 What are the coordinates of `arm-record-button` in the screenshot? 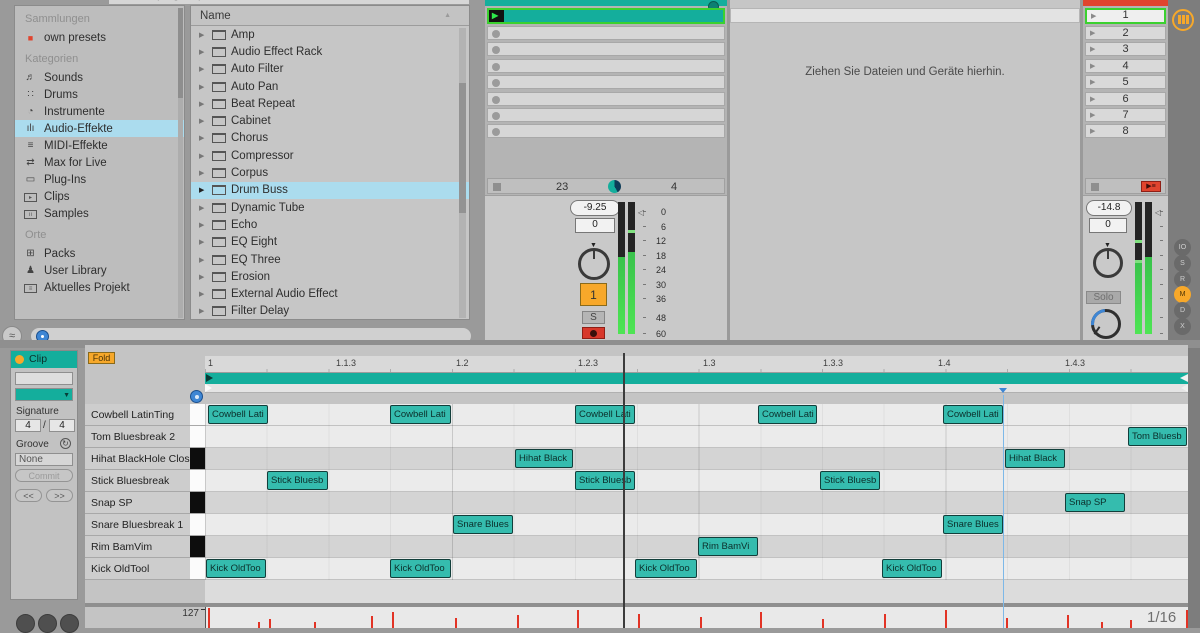 It's located at (593, 333).